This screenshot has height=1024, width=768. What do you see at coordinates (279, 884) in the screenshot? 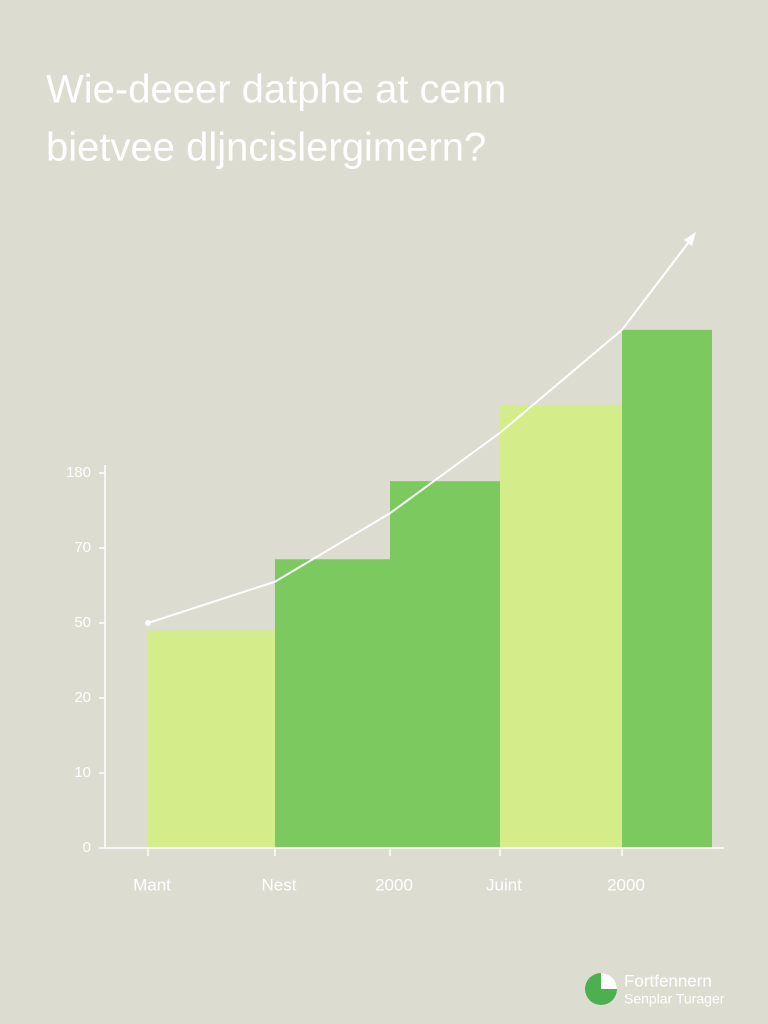
I see `x-tick-label: Nest` at bounding box center [279, 884].